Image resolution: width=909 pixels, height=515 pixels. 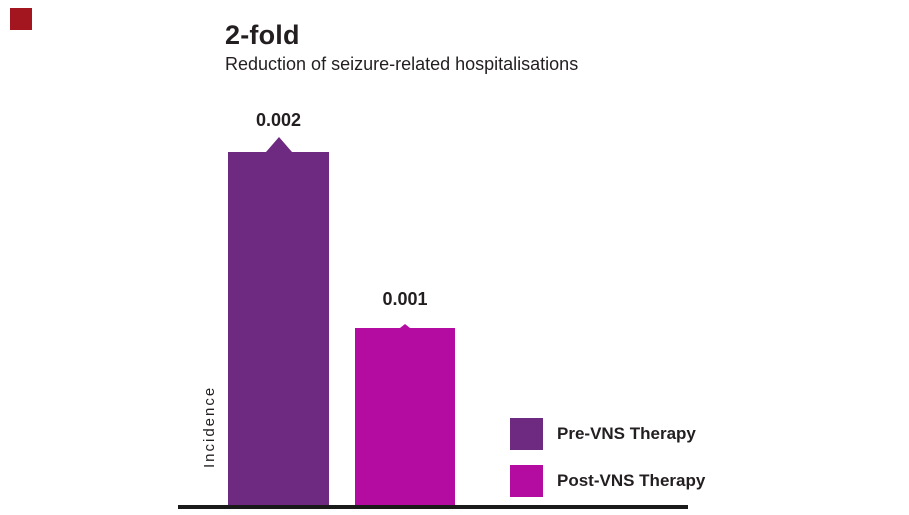 I want to click on bar-value-label: 0.002, so click(x=278, y=120).